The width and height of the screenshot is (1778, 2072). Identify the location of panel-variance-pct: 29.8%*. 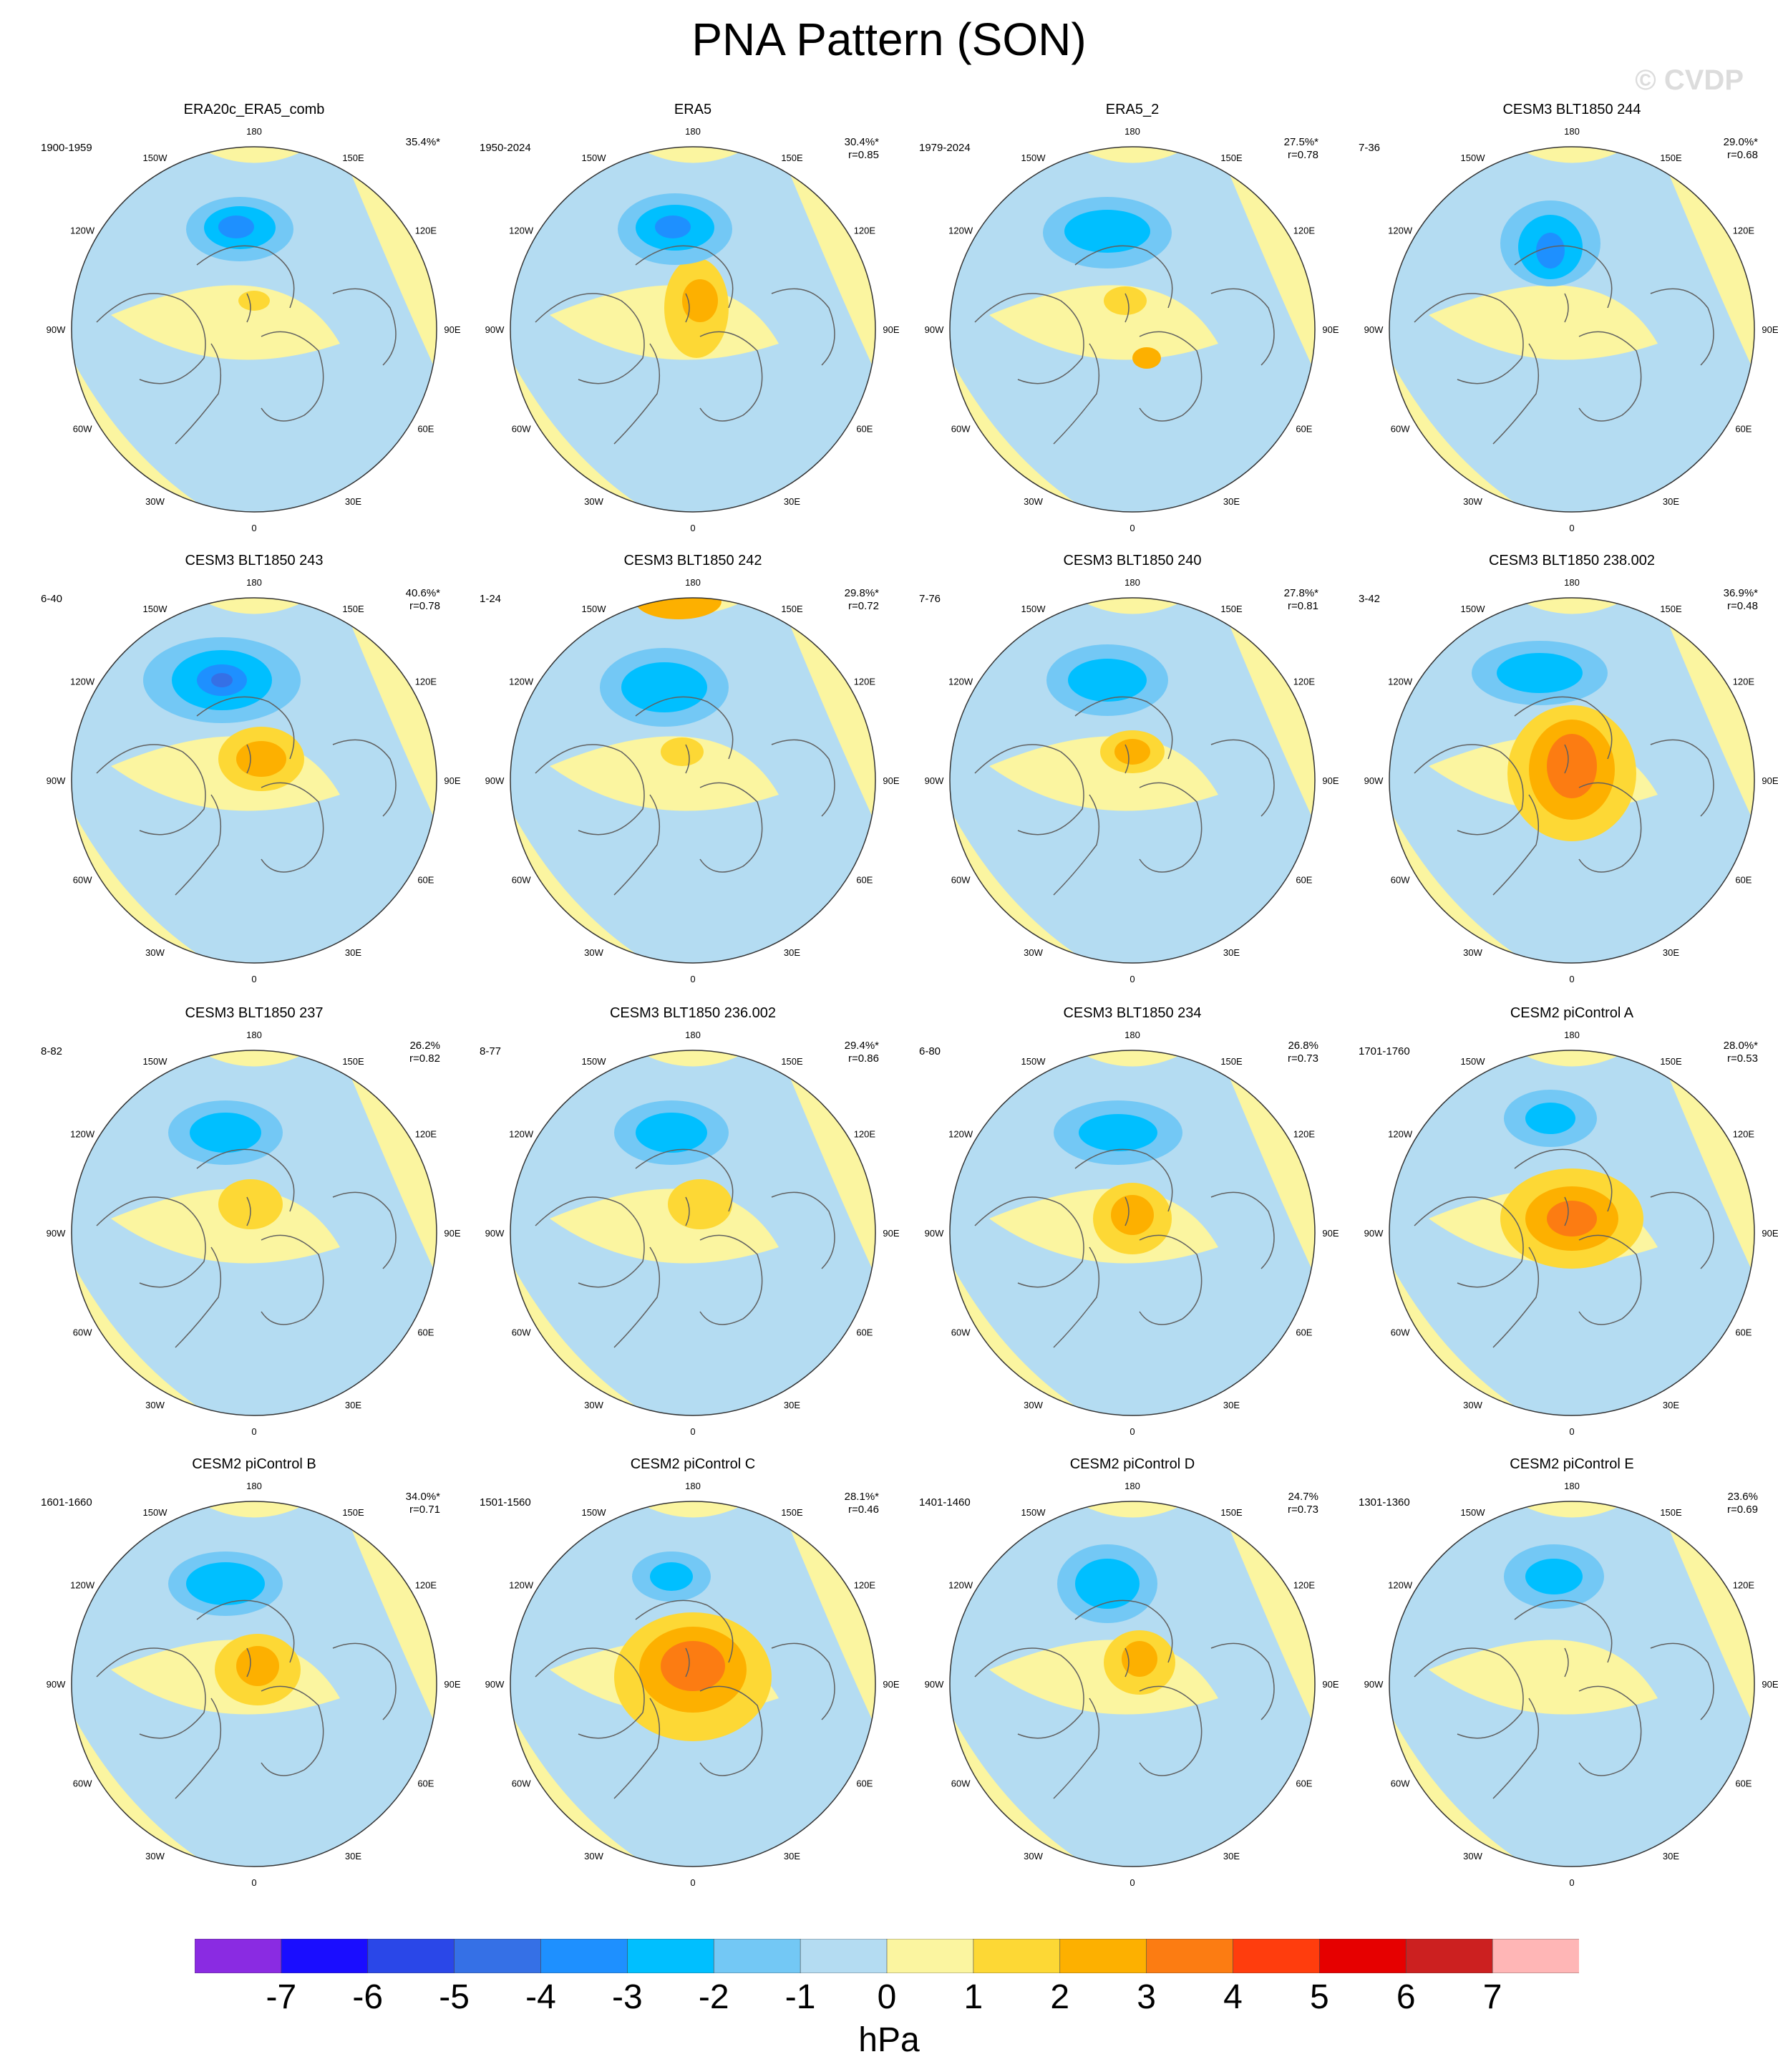
(861, 593).